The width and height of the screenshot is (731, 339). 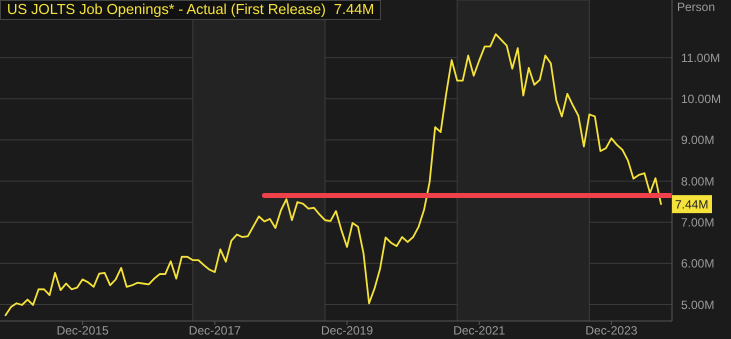 What do you see at coordinates (82, 331) in the screenshot?
I see `x-tick-label: Dec-2015` at bounding box center [82, 331].